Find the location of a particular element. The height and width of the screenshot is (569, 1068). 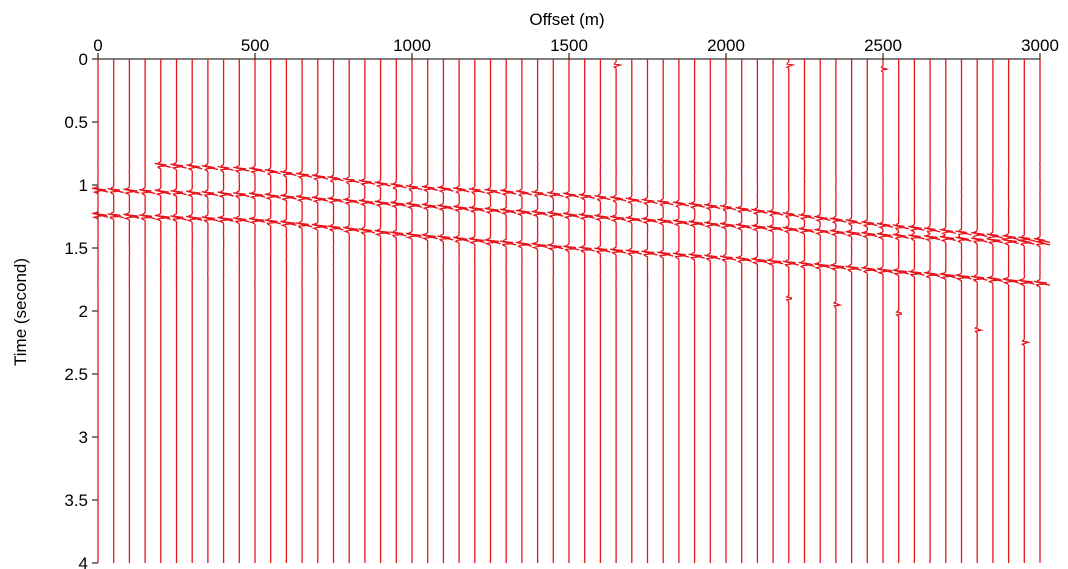

y-tick-label: 4 is located at coordinates (83, 561).